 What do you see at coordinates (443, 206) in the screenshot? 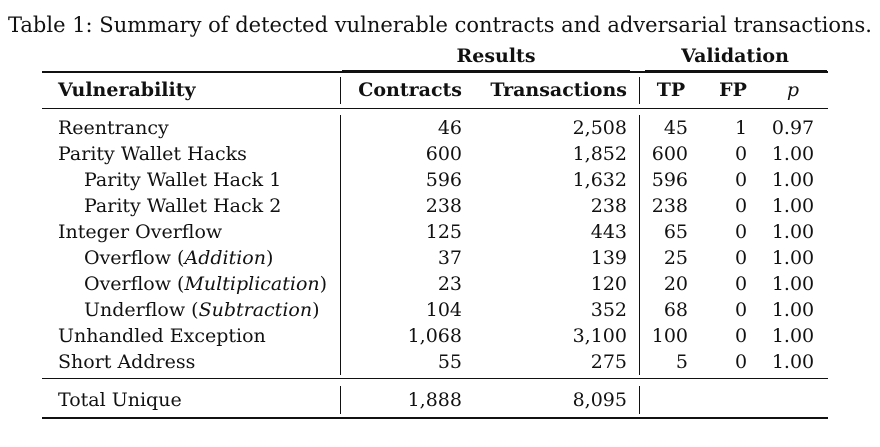
I see `row-contracts: 238` at bounding box center [443, 206].